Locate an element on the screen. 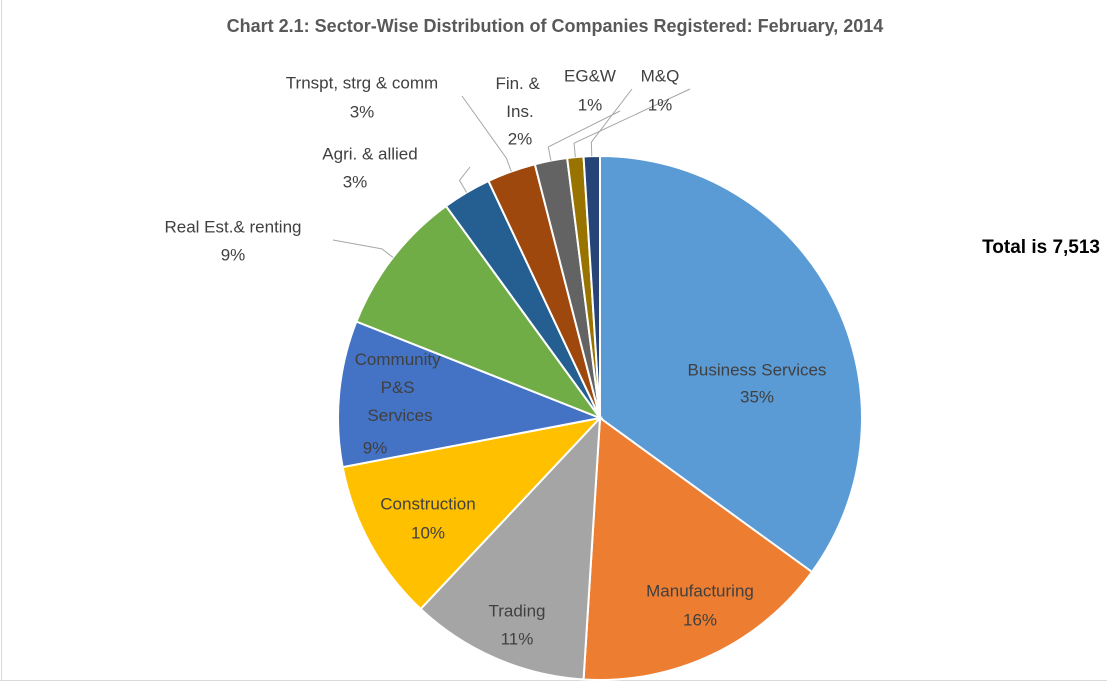 The image size is (1107, 682). slice-label: Community P&S Services is located at coordinates (400, 387).